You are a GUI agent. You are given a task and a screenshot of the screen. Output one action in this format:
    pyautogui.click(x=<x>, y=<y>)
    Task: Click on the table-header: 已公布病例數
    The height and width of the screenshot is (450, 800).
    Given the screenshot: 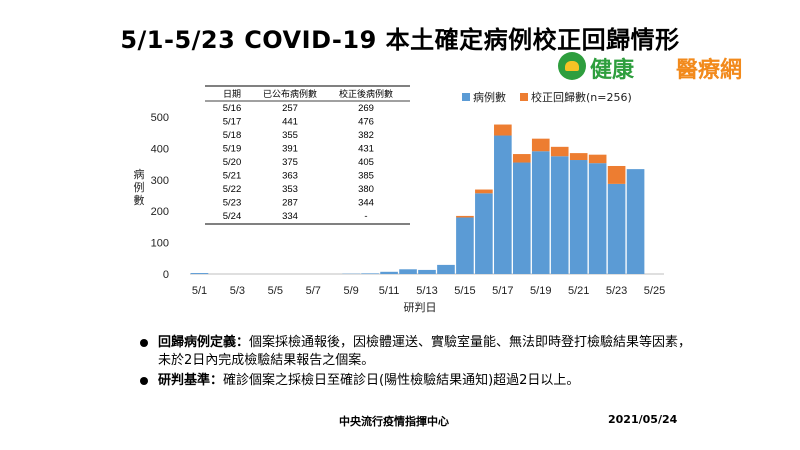 What is the action you would take?
    pyautogui.click(x=290, y=94)
    